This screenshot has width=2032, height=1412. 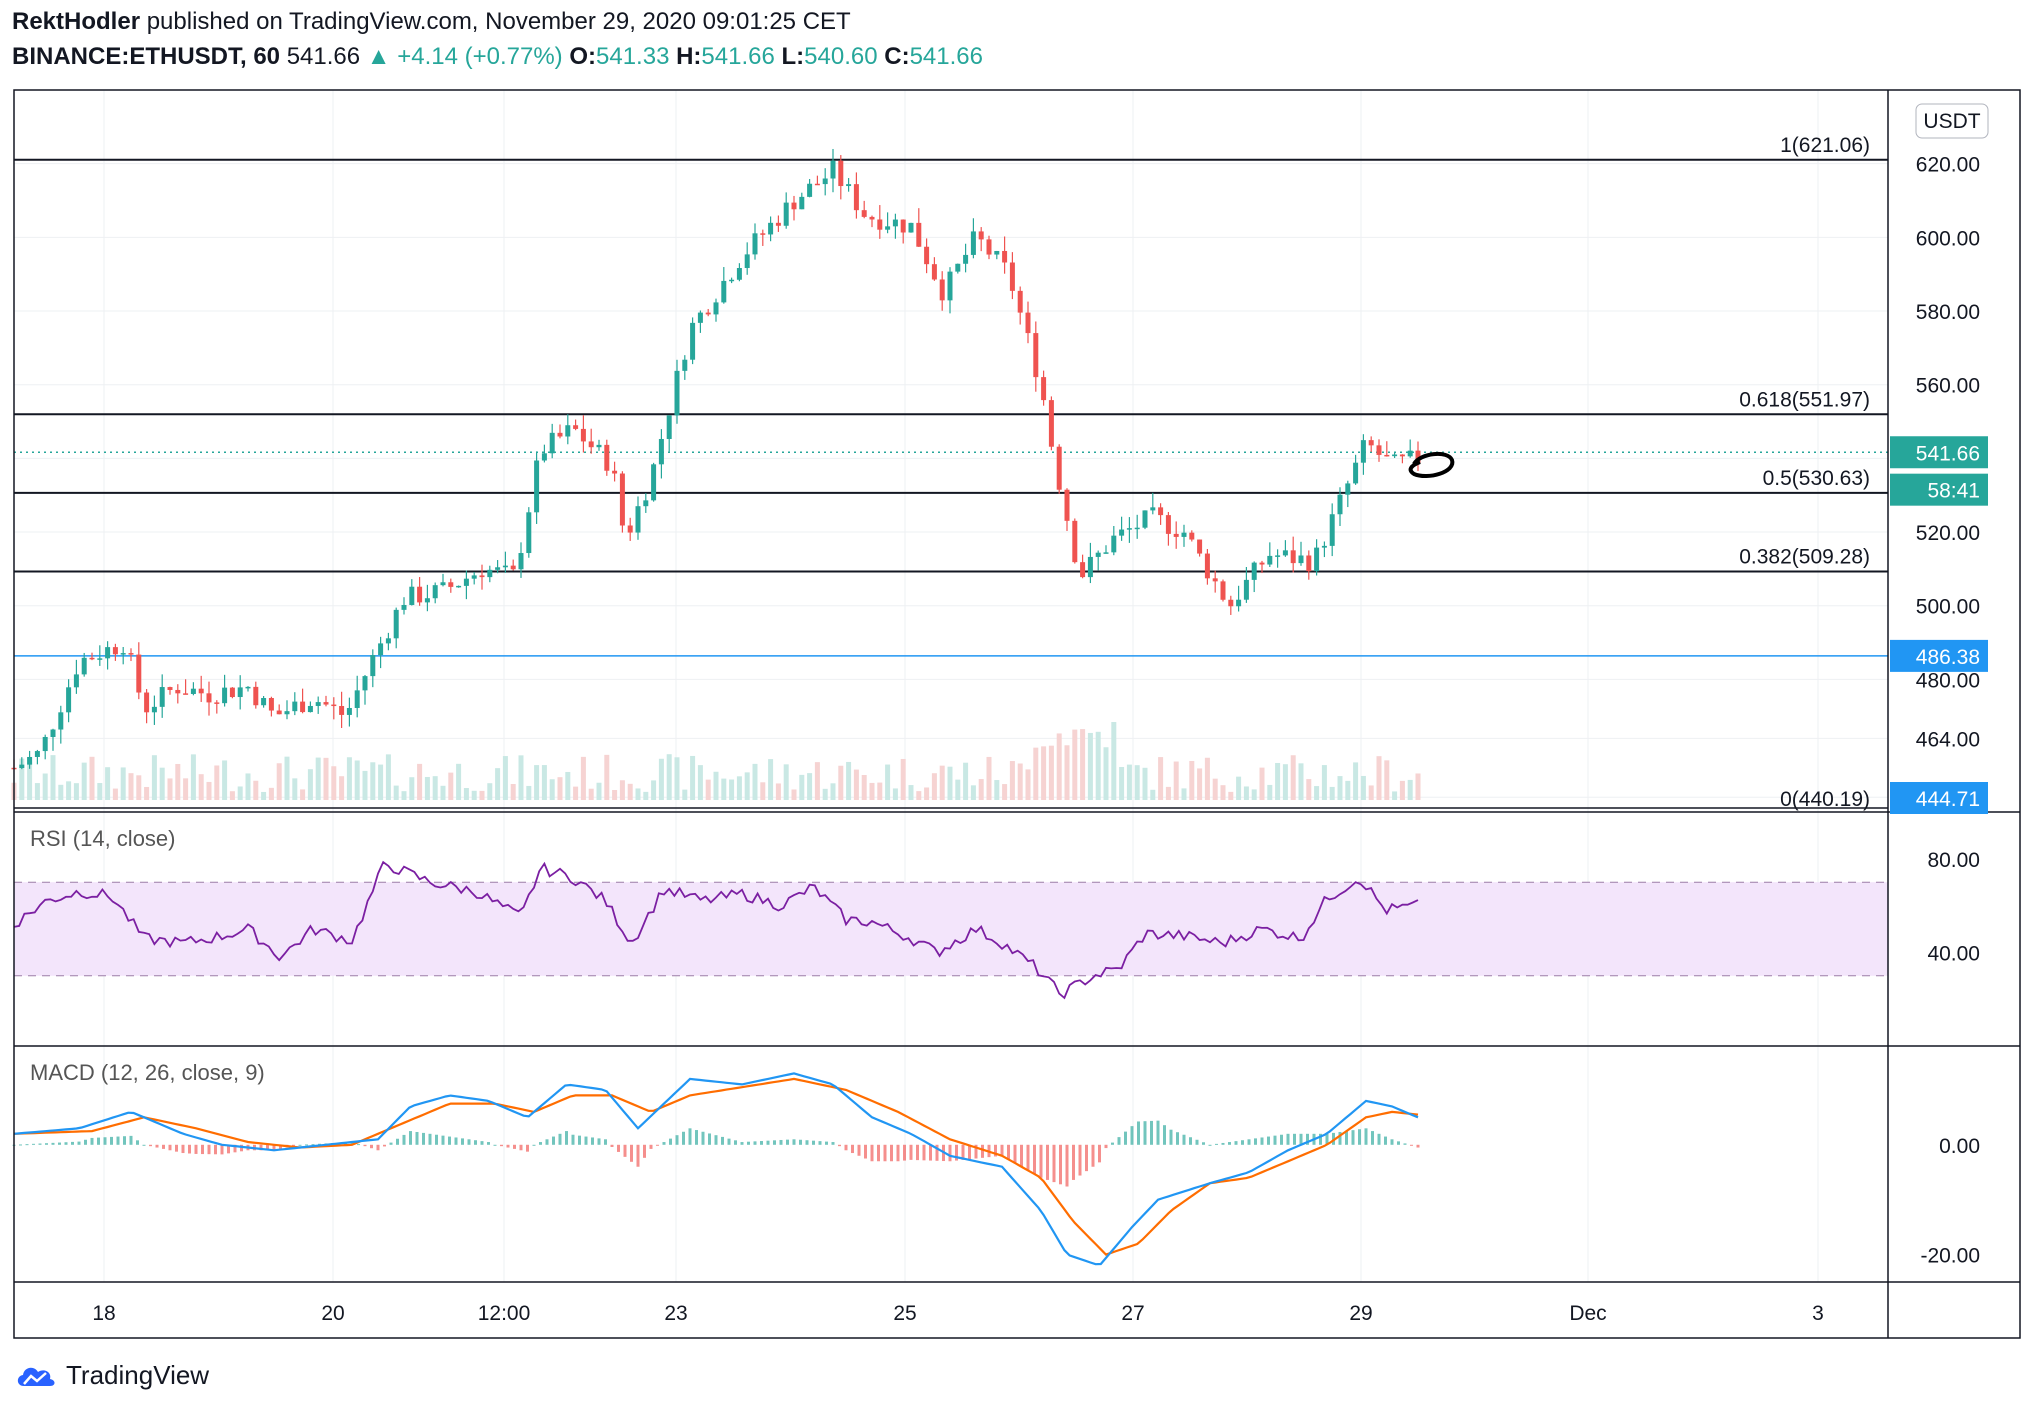 What do you see at coordinates (1948, 453) in the screenshot?
I see `price-label-text: 541.66` at bounding box center [1948, 453].